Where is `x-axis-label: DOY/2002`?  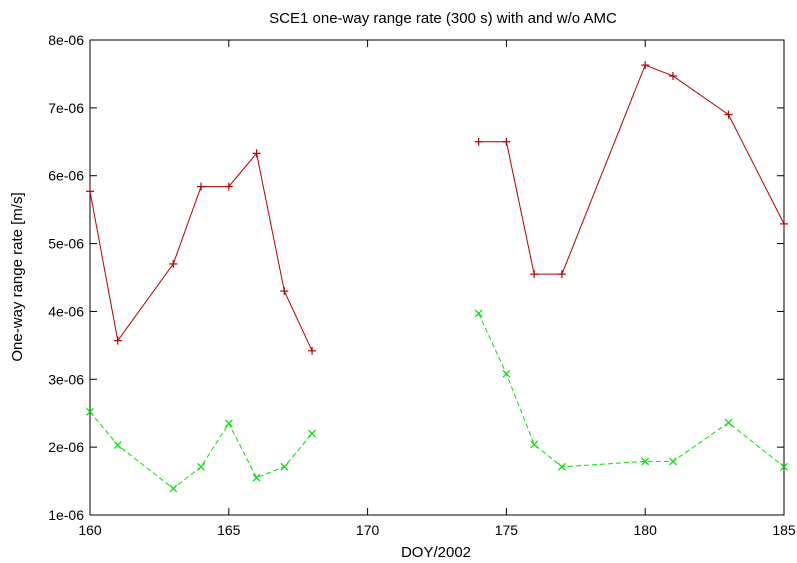
x-axis-label: DOY/2002 is located at coordinates (436, 552).